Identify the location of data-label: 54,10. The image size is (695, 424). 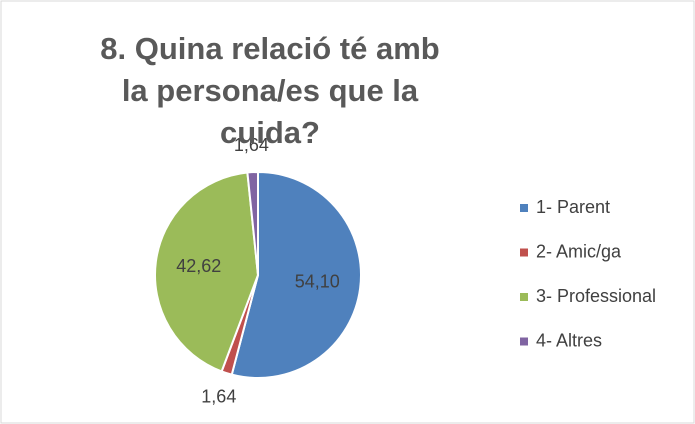
(317, 281).